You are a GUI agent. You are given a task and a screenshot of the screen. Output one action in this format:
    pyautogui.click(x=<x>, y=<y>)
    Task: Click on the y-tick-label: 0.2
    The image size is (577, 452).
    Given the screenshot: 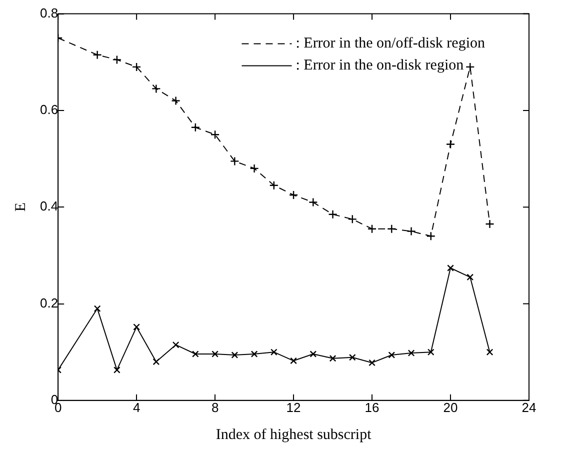 What is the action you would take?
    pyautogui.click(x=49, y=302)
    